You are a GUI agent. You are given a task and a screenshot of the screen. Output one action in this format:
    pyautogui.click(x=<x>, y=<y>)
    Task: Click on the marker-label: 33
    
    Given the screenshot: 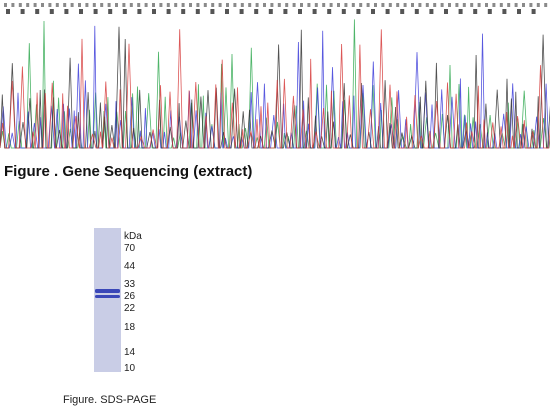 What is the action you would take?
    pyautogui.click(x=130, y=284)
    